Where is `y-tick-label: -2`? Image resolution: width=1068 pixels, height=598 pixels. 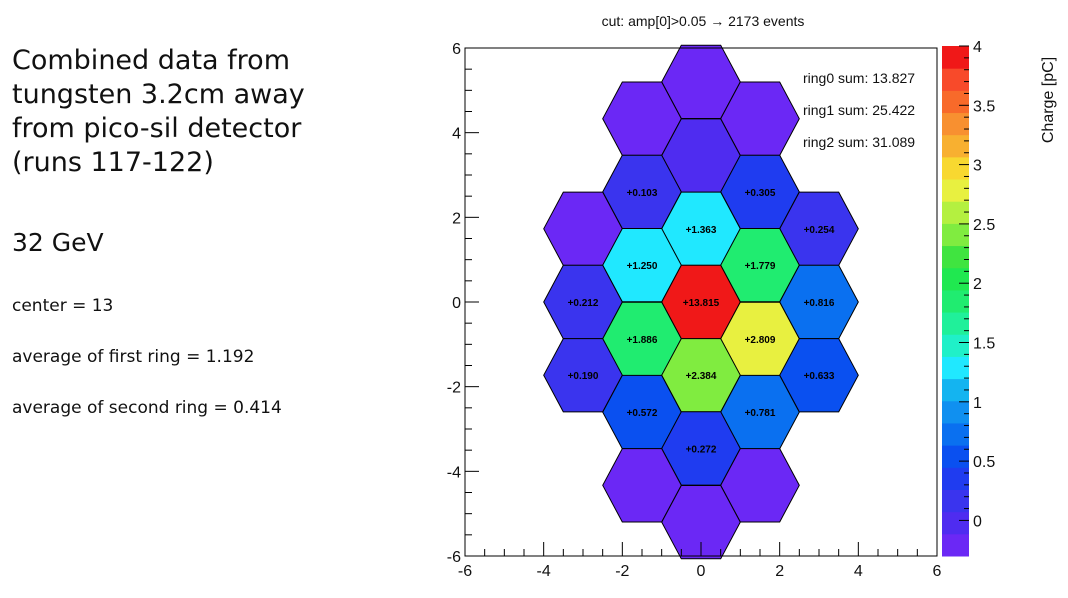
y-tick-label: -2 is located at coordinates (454, 388).